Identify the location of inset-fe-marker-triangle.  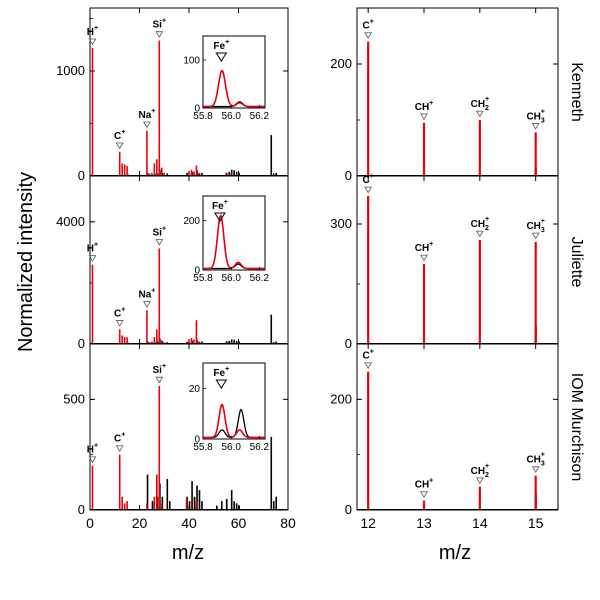
(221, 384).